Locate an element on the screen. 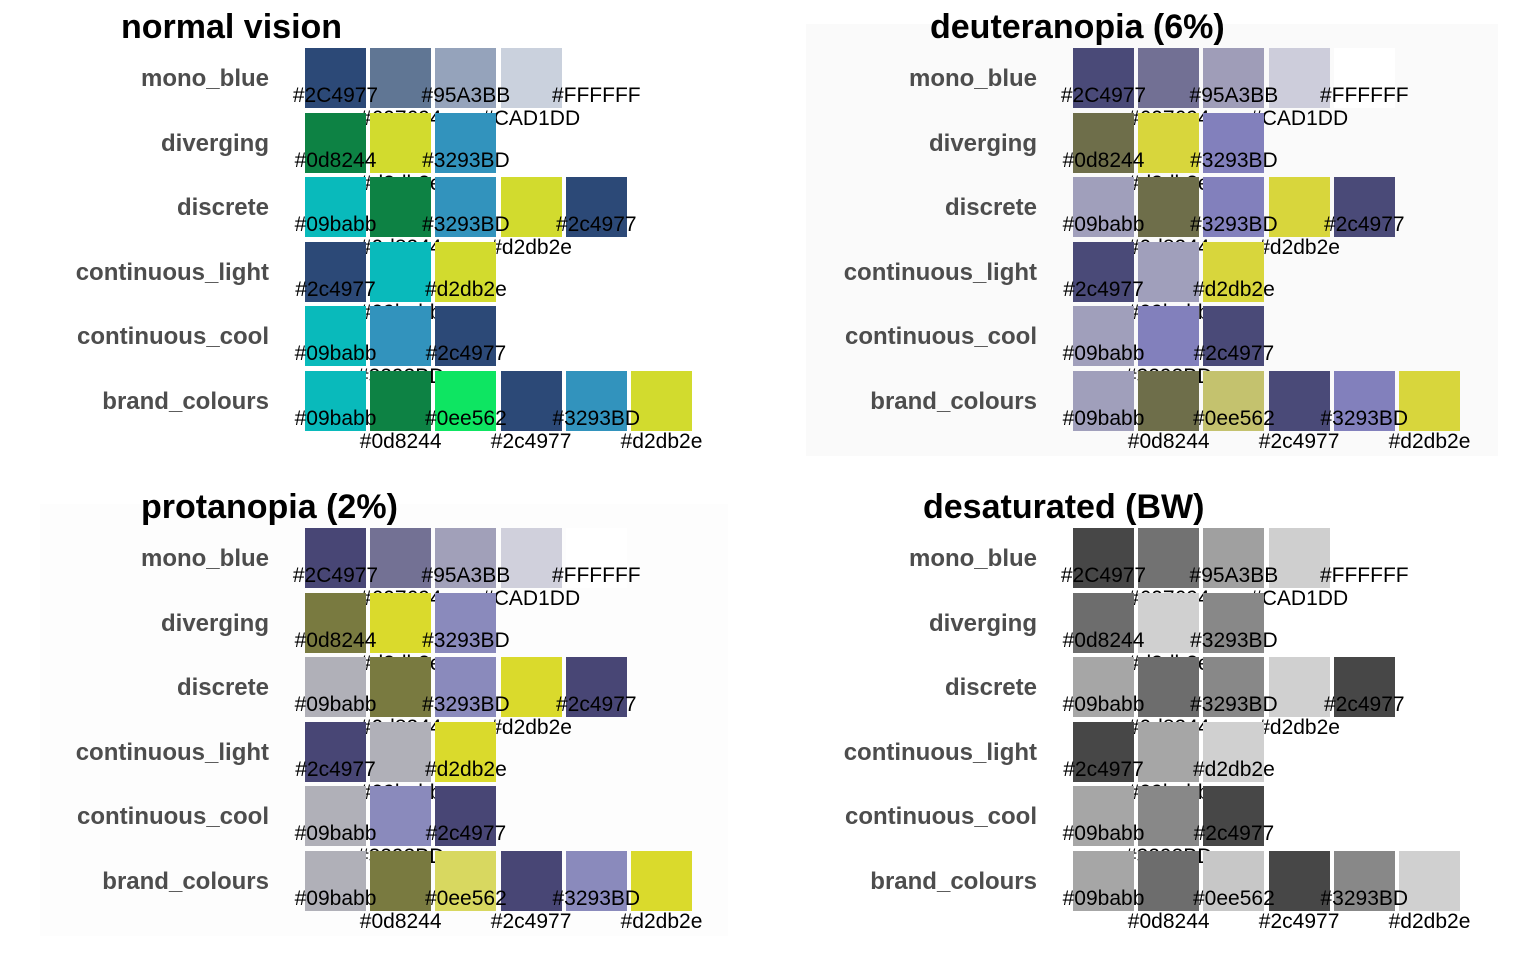 This screenshot has height=960, width=1536. panel-title: normal vision is located at coordinates (232, 27).